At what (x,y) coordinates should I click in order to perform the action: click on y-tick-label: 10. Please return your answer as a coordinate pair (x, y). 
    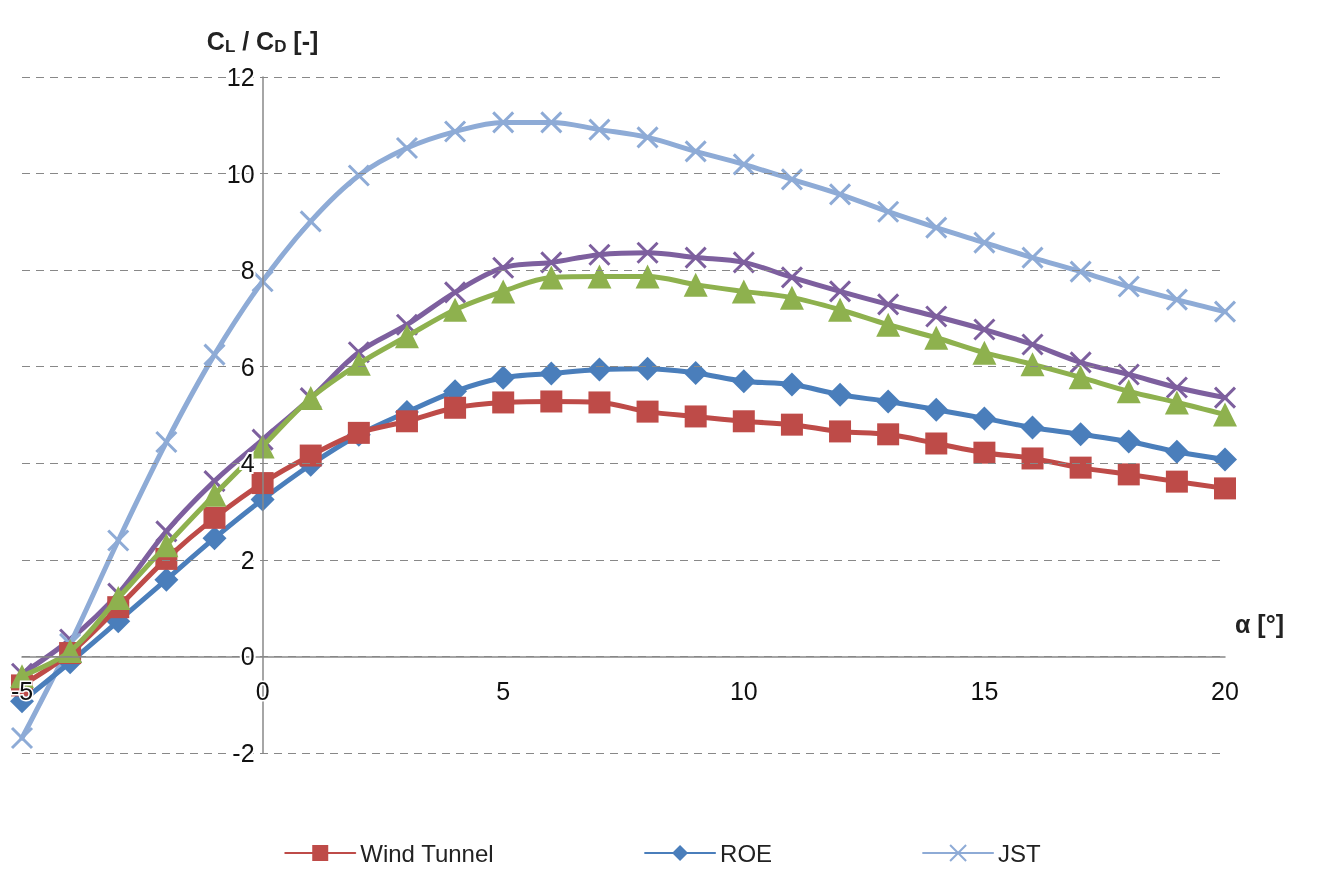
    Looking at the image, I should click on (240, 173).